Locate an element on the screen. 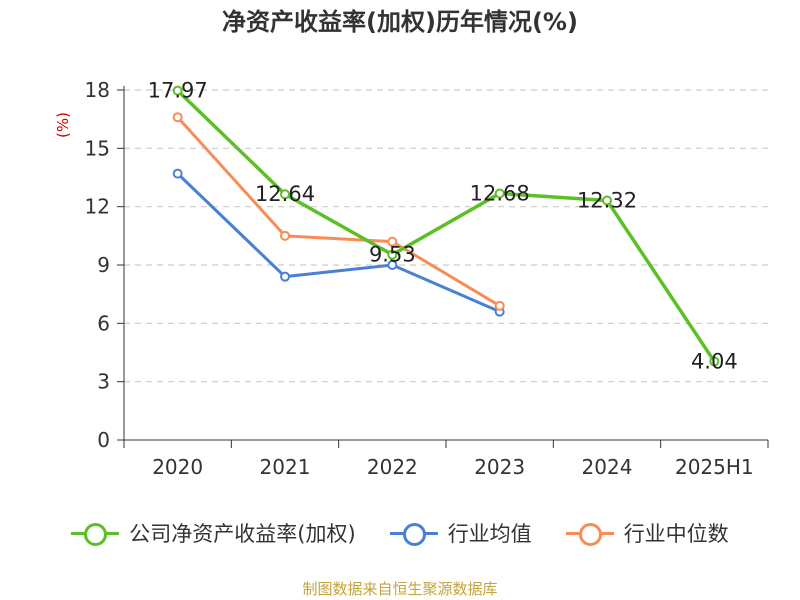 This screenshot has height=600, width=800. point-industry-median-2023 is located at coordinates (499, 305).